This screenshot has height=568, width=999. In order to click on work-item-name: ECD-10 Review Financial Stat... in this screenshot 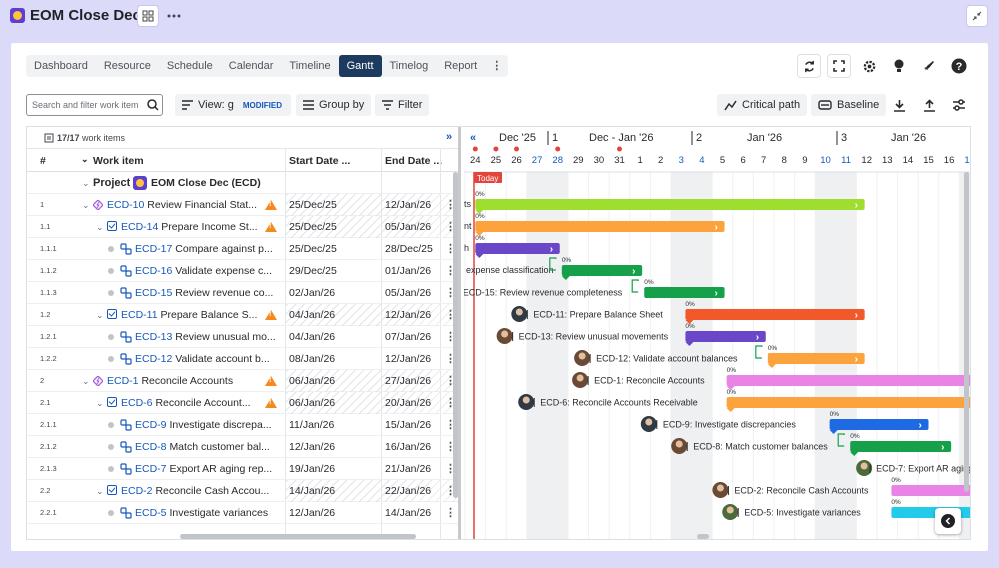, I will do `click(199, 205)`.